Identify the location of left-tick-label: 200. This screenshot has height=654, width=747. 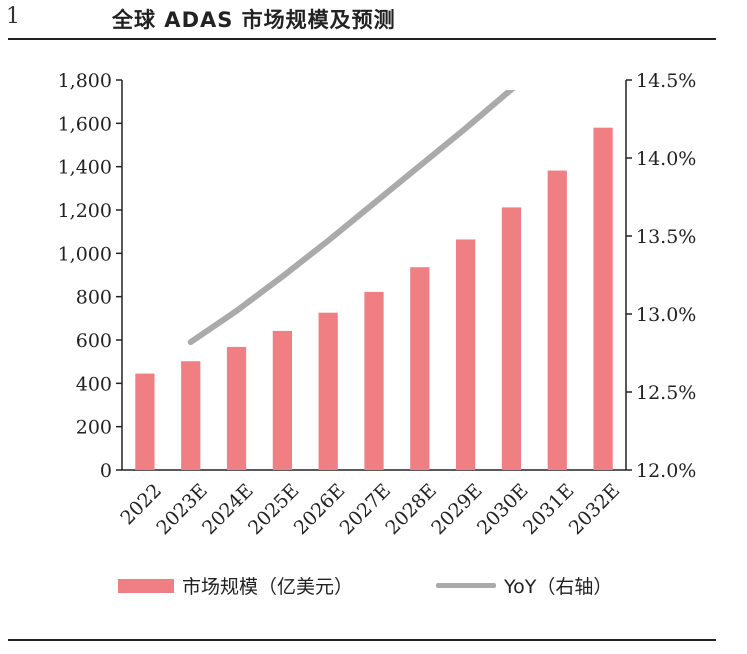
(94, 428).